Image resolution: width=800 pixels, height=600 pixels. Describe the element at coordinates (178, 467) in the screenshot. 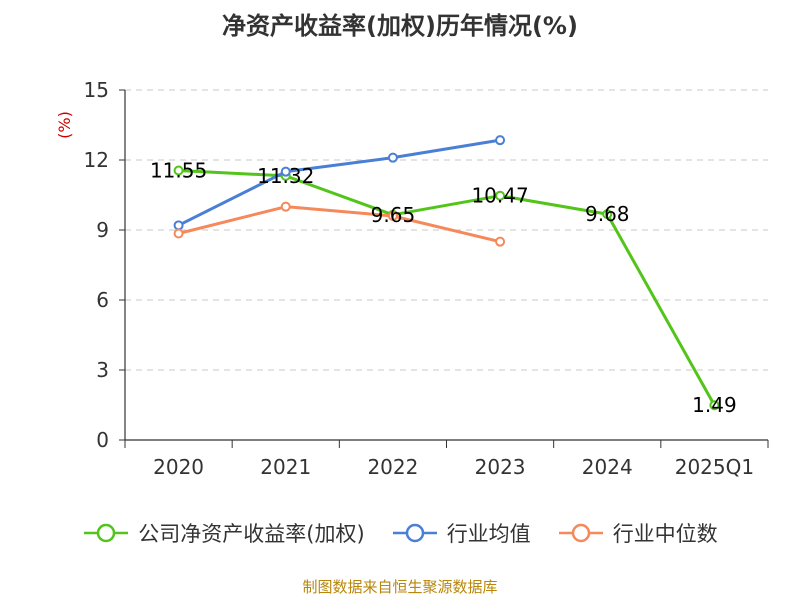

I see `x-tick-label: 2020` at that location.